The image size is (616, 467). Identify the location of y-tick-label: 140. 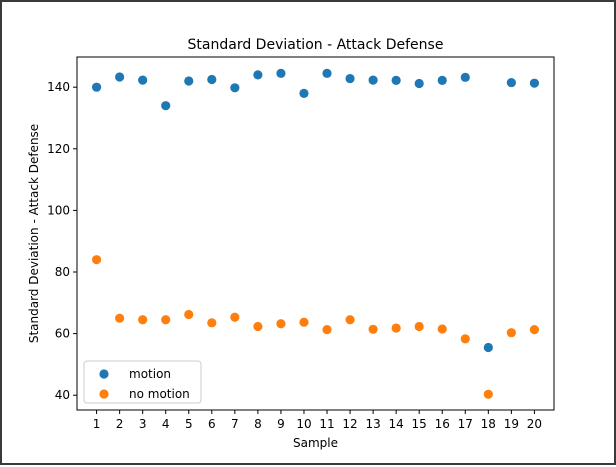
(58, 87).